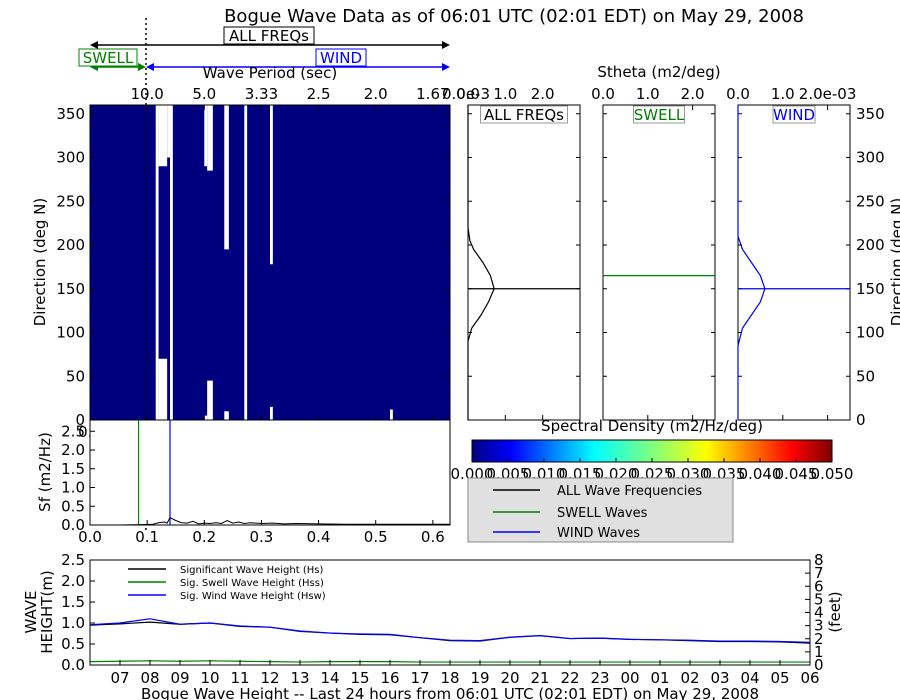 This screenshot has width=900, height=700. I want to click on history-xtick-label: 00, so click(629, 678).